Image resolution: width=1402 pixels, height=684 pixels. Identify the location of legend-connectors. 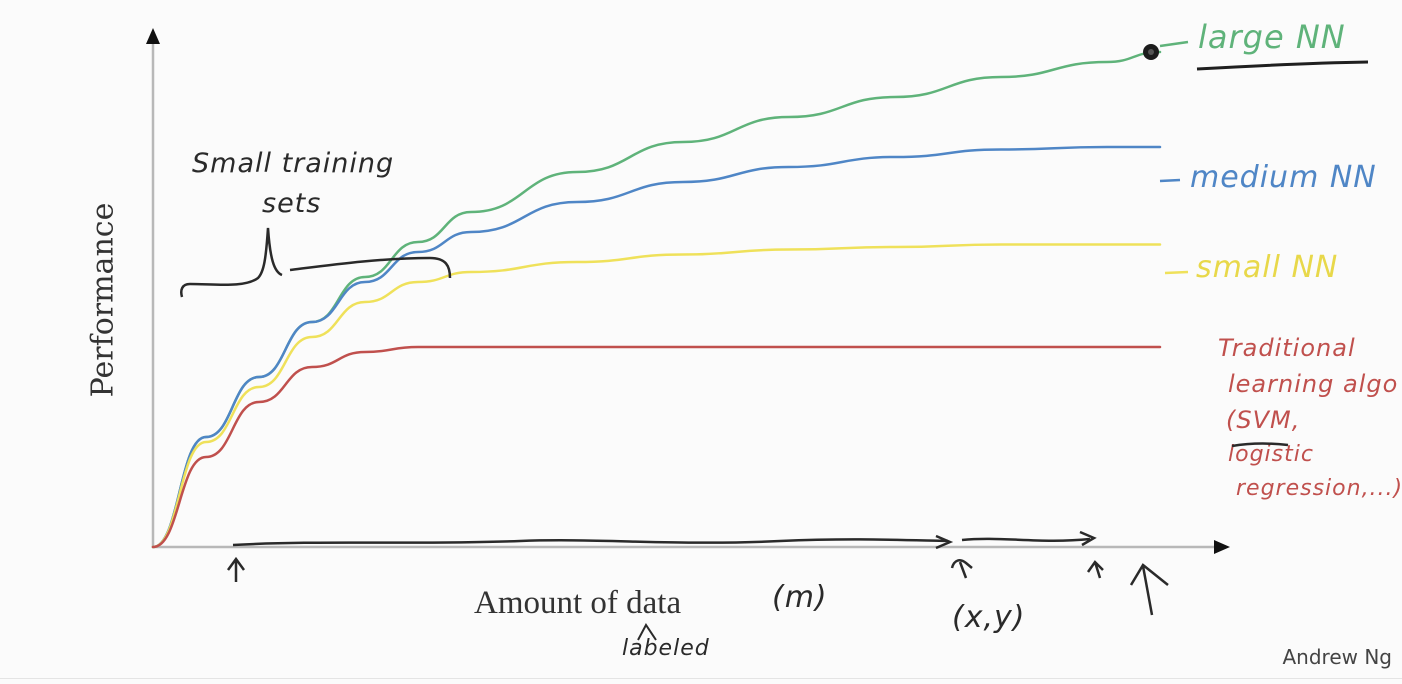
(1174, 157).